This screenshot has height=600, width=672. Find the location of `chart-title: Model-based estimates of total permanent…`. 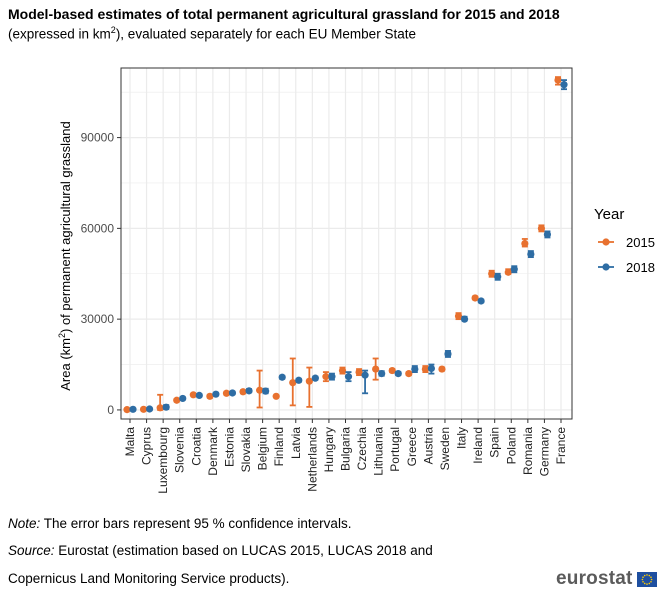

chart-title: Model-based estimates of total permanent… is located at coordinates (284, 14).